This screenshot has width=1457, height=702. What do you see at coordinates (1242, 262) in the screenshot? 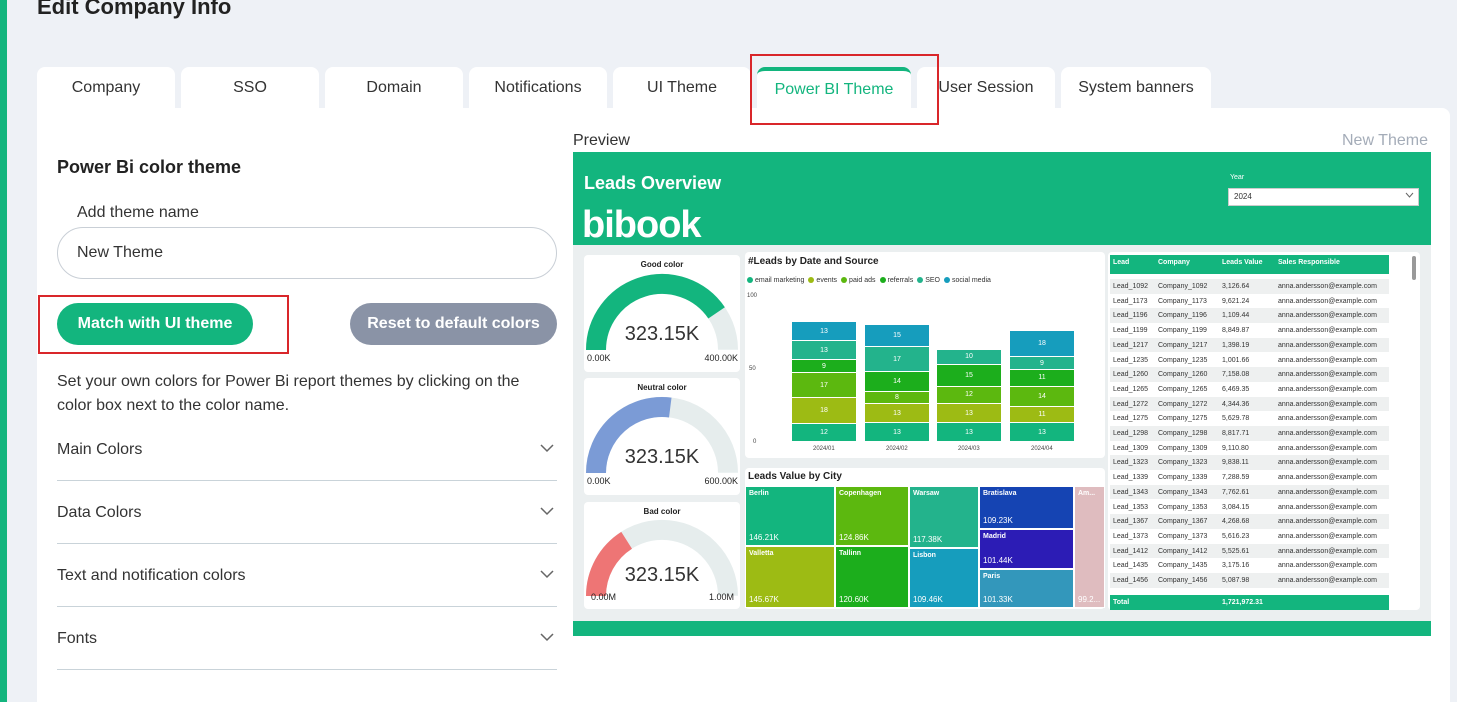
I see `column-header: Leads Value` at bounding box center [1242, 262].